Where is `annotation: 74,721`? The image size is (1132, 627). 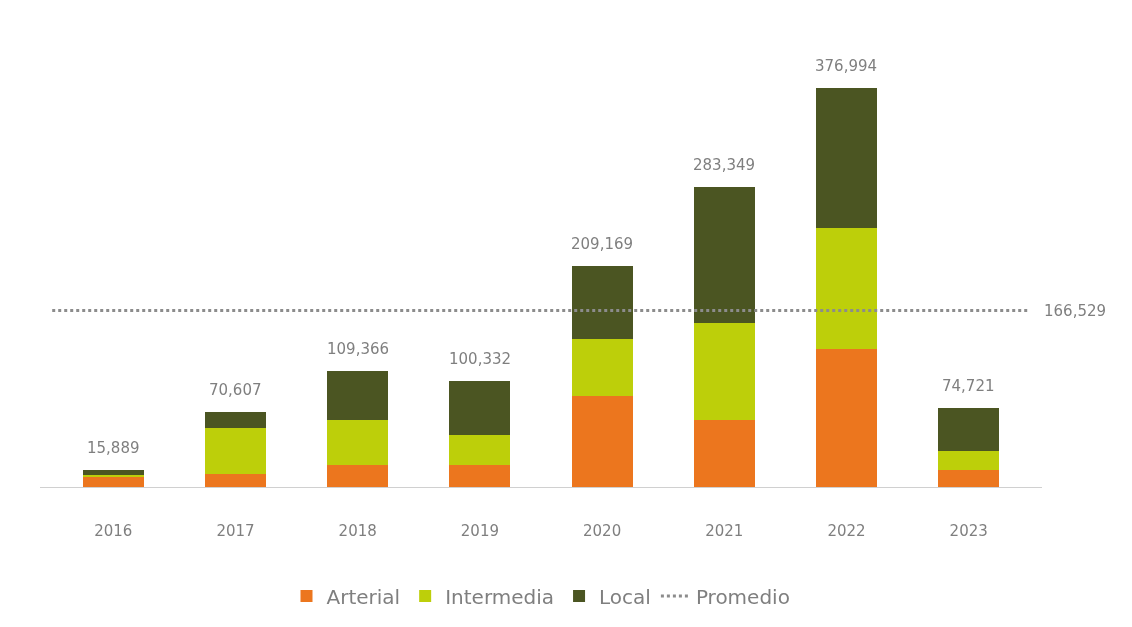 annotation: 74,721 is located at coordinates (968, 386).